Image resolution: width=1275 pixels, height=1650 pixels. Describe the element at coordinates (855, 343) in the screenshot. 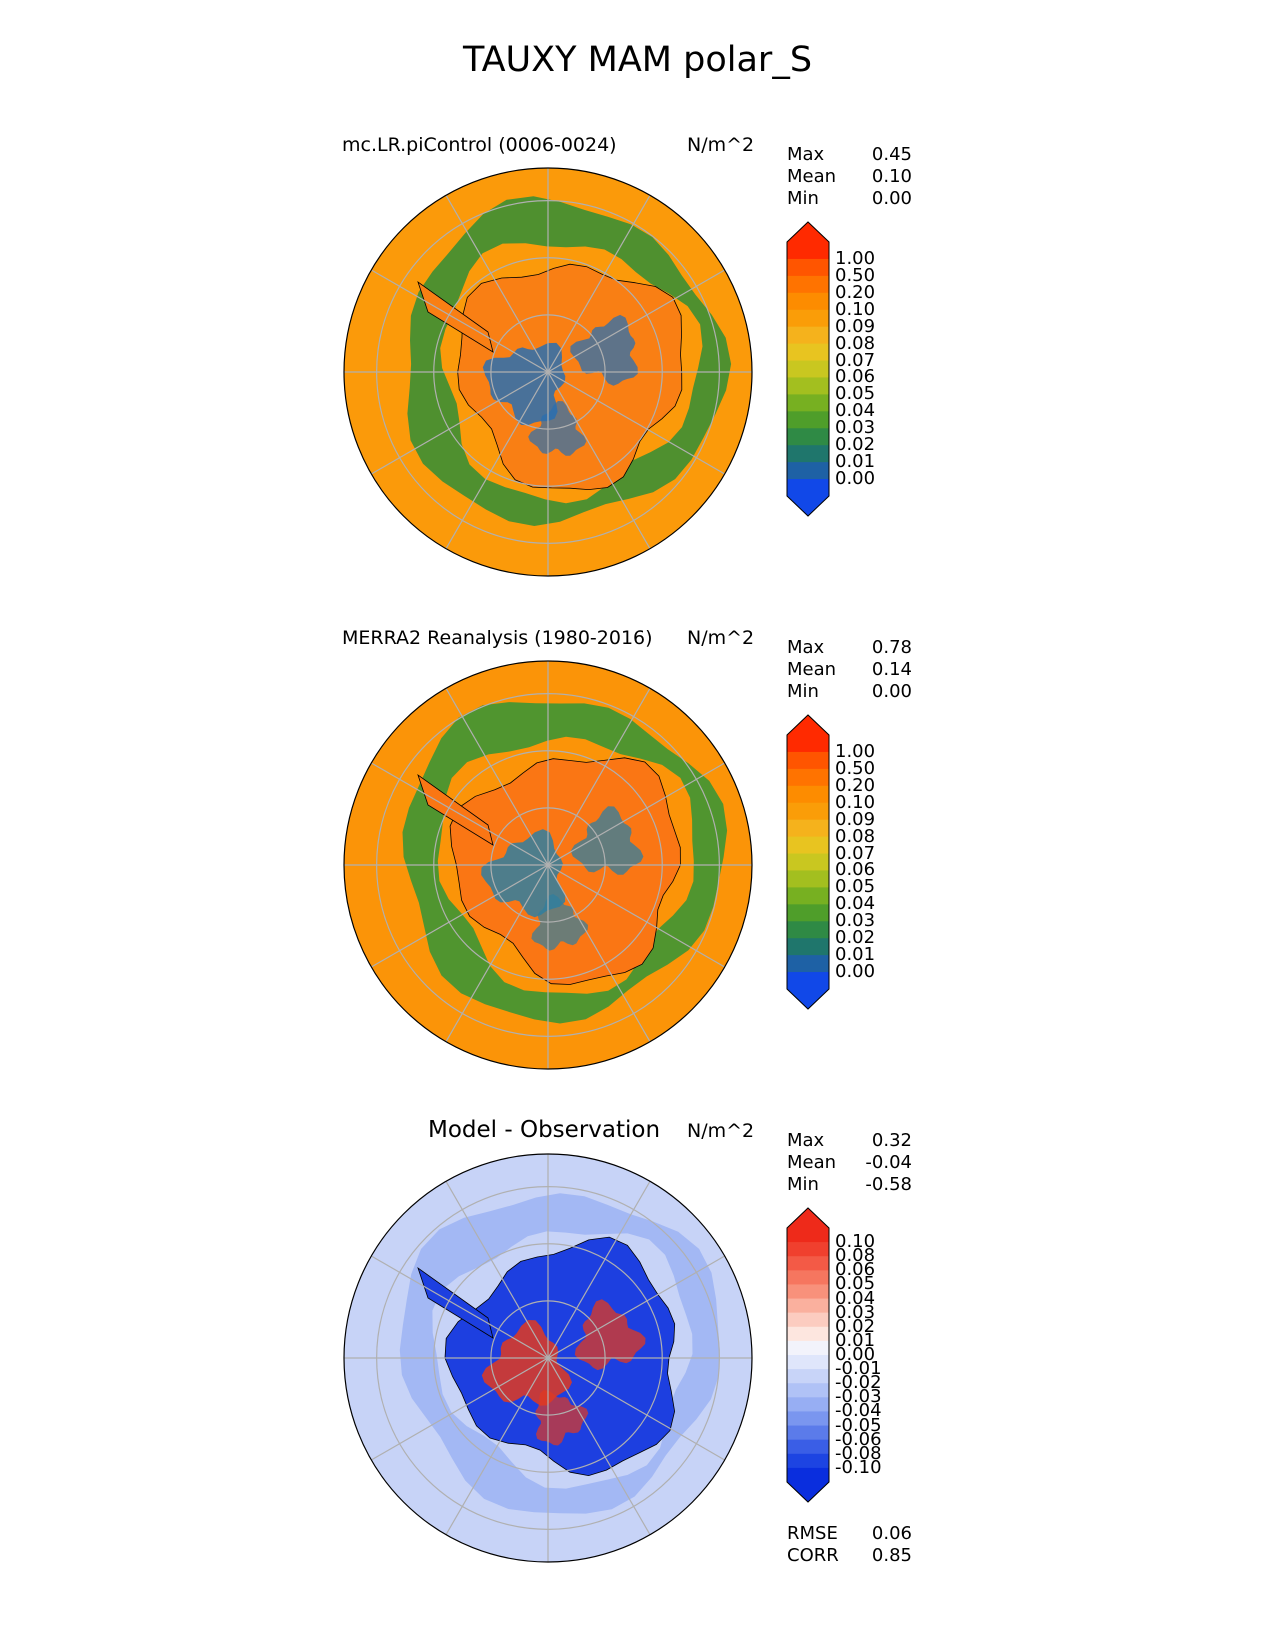

I see `colorbar-tick-label: 0.08` at that location.